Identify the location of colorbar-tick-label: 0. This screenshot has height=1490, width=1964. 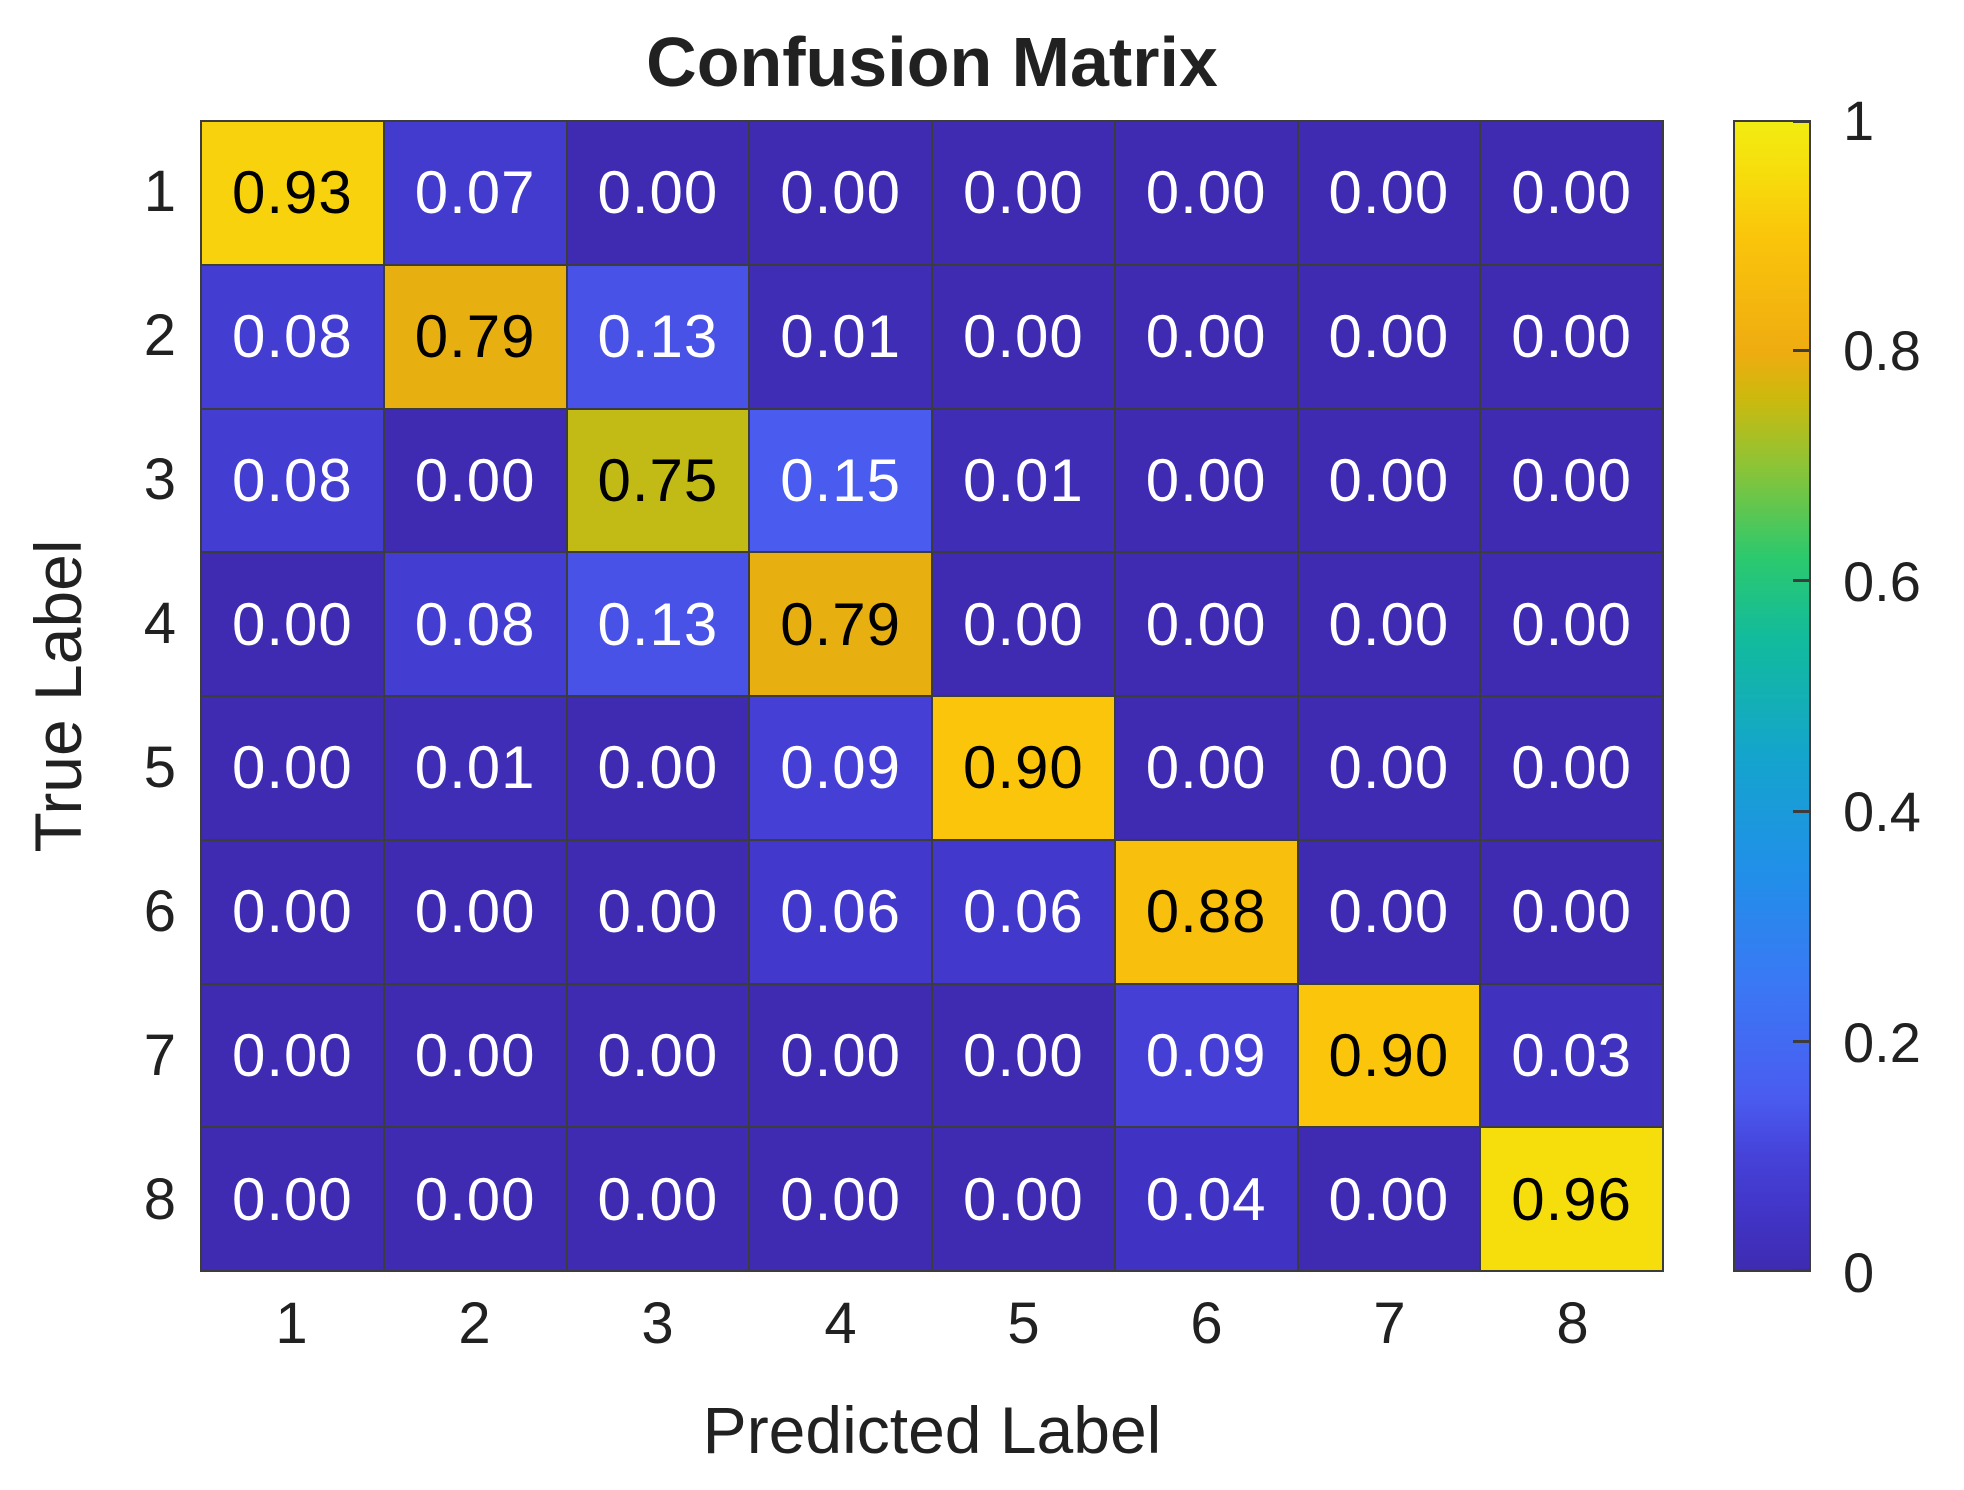
(1859, 1272).